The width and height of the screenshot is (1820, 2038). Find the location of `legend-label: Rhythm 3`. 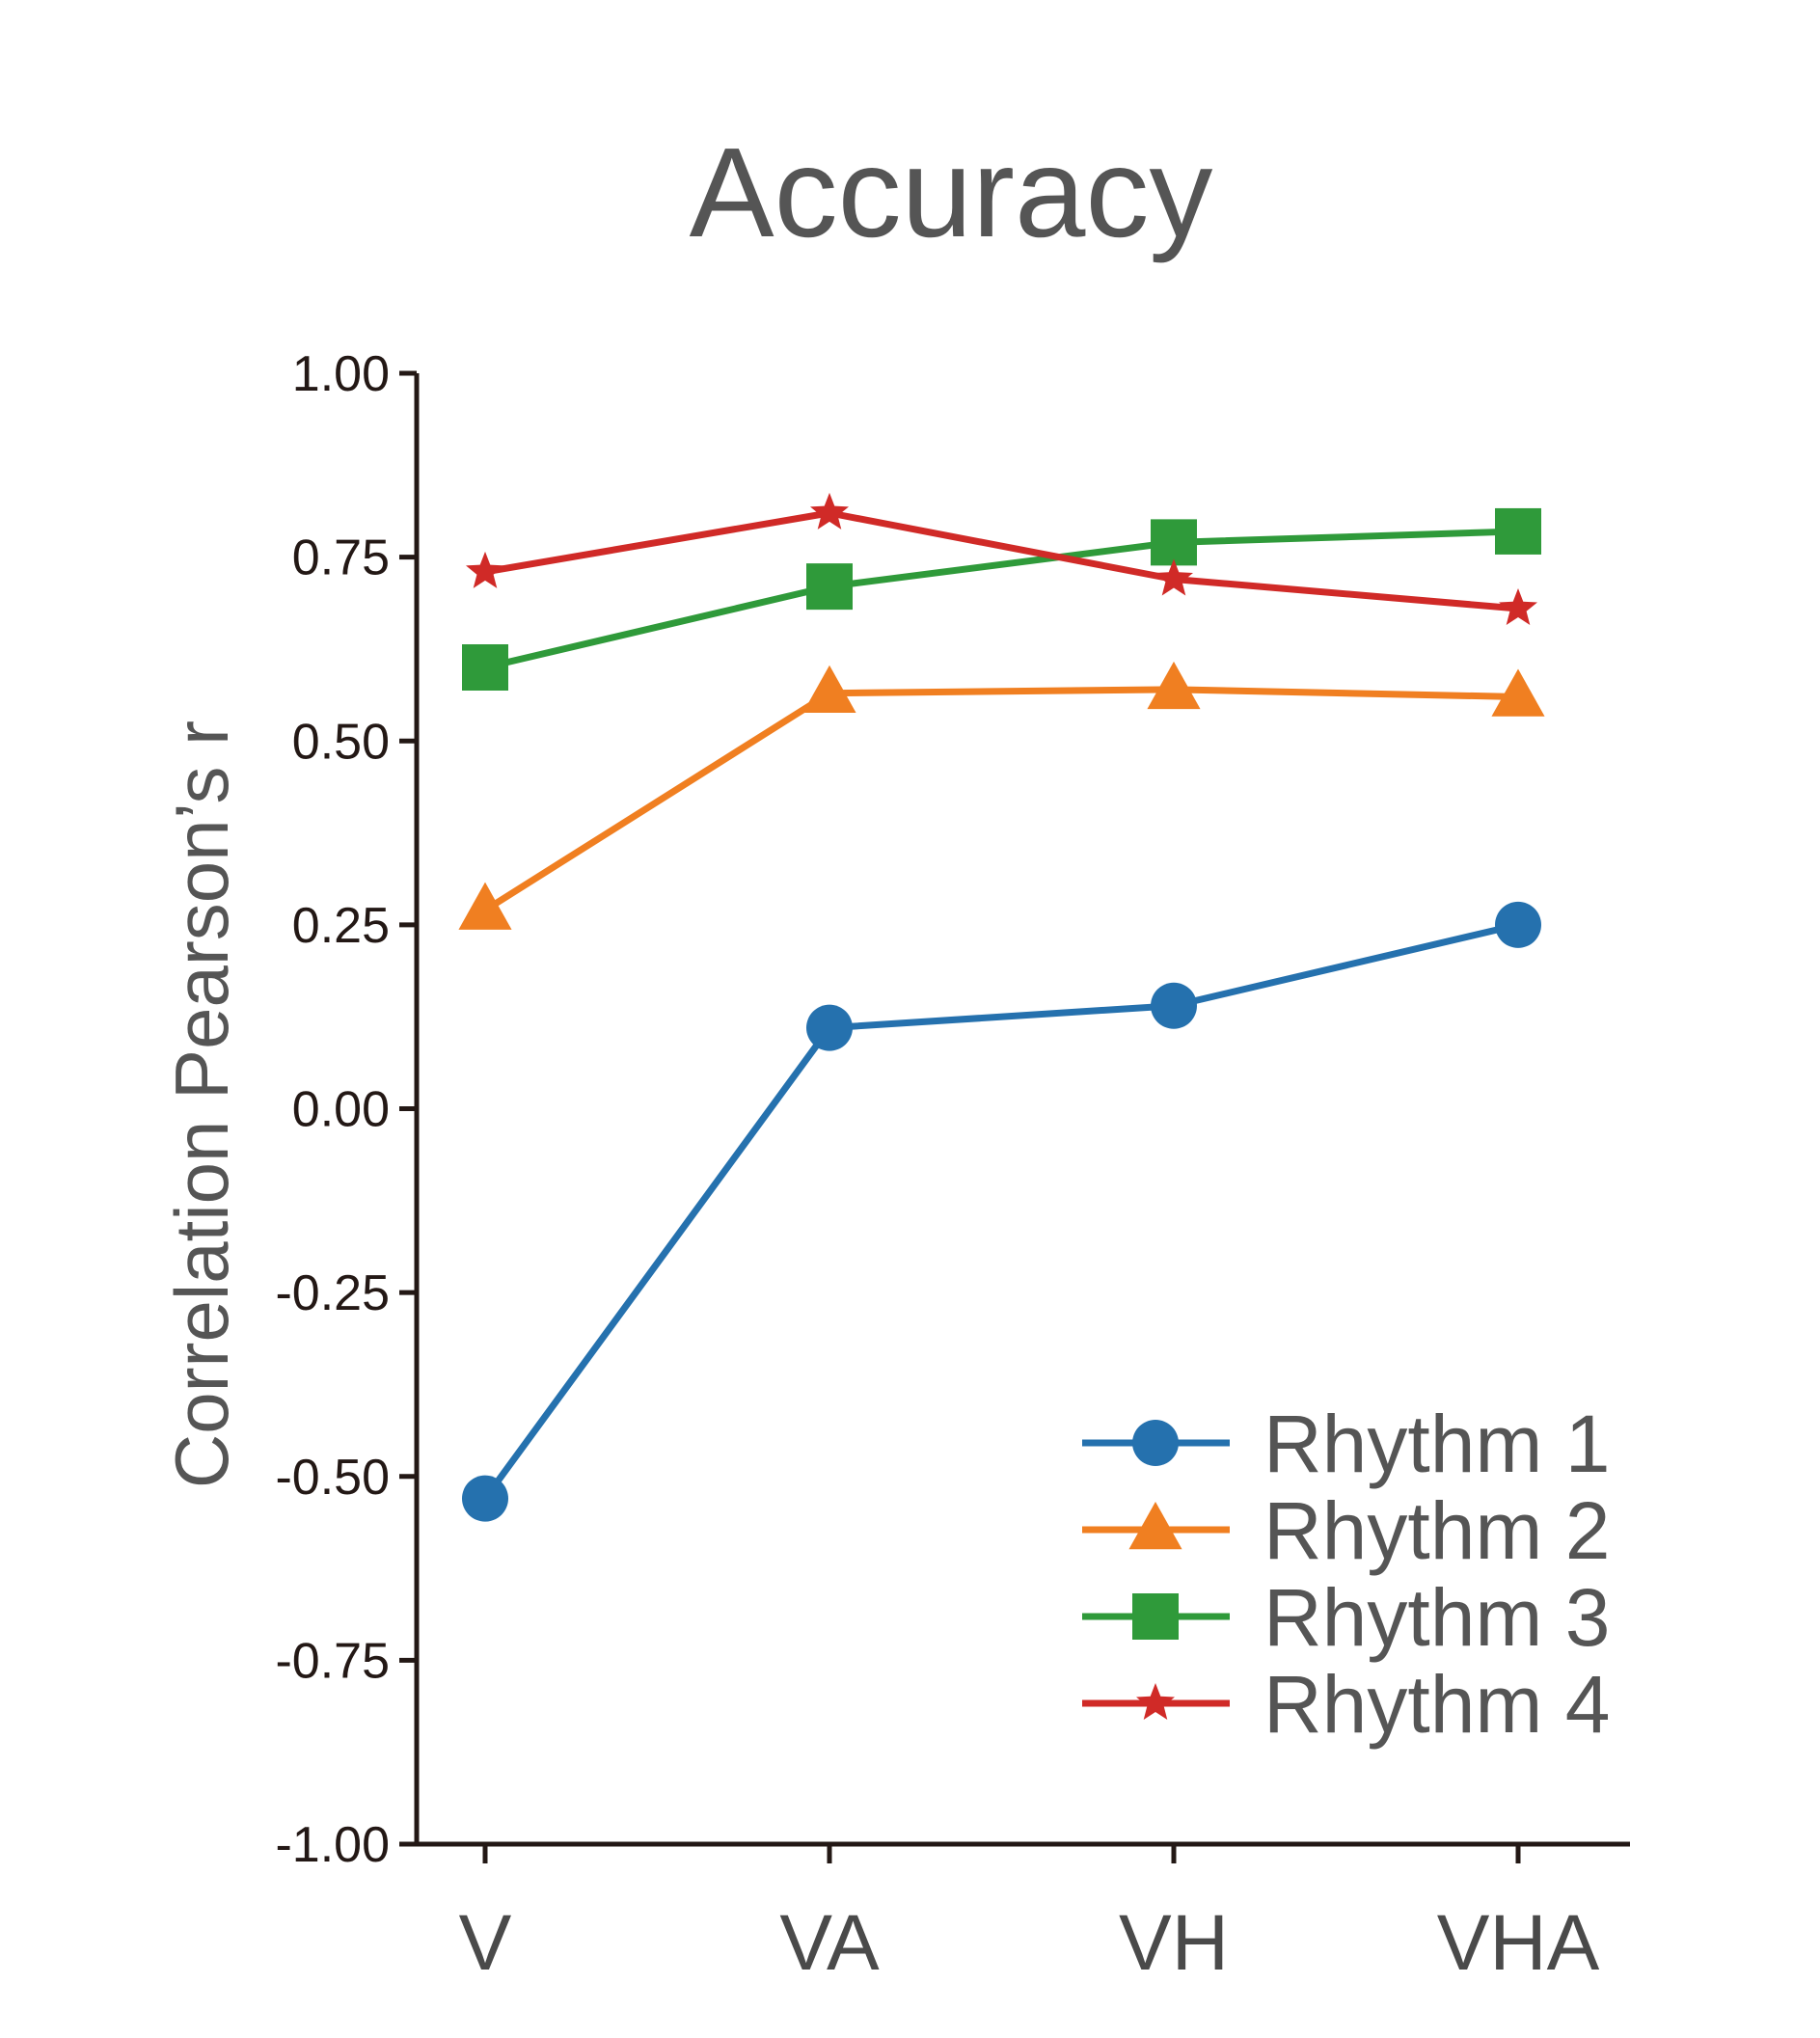

legend-label: Rhythm 3 is located at coordinates (1437, 1617).